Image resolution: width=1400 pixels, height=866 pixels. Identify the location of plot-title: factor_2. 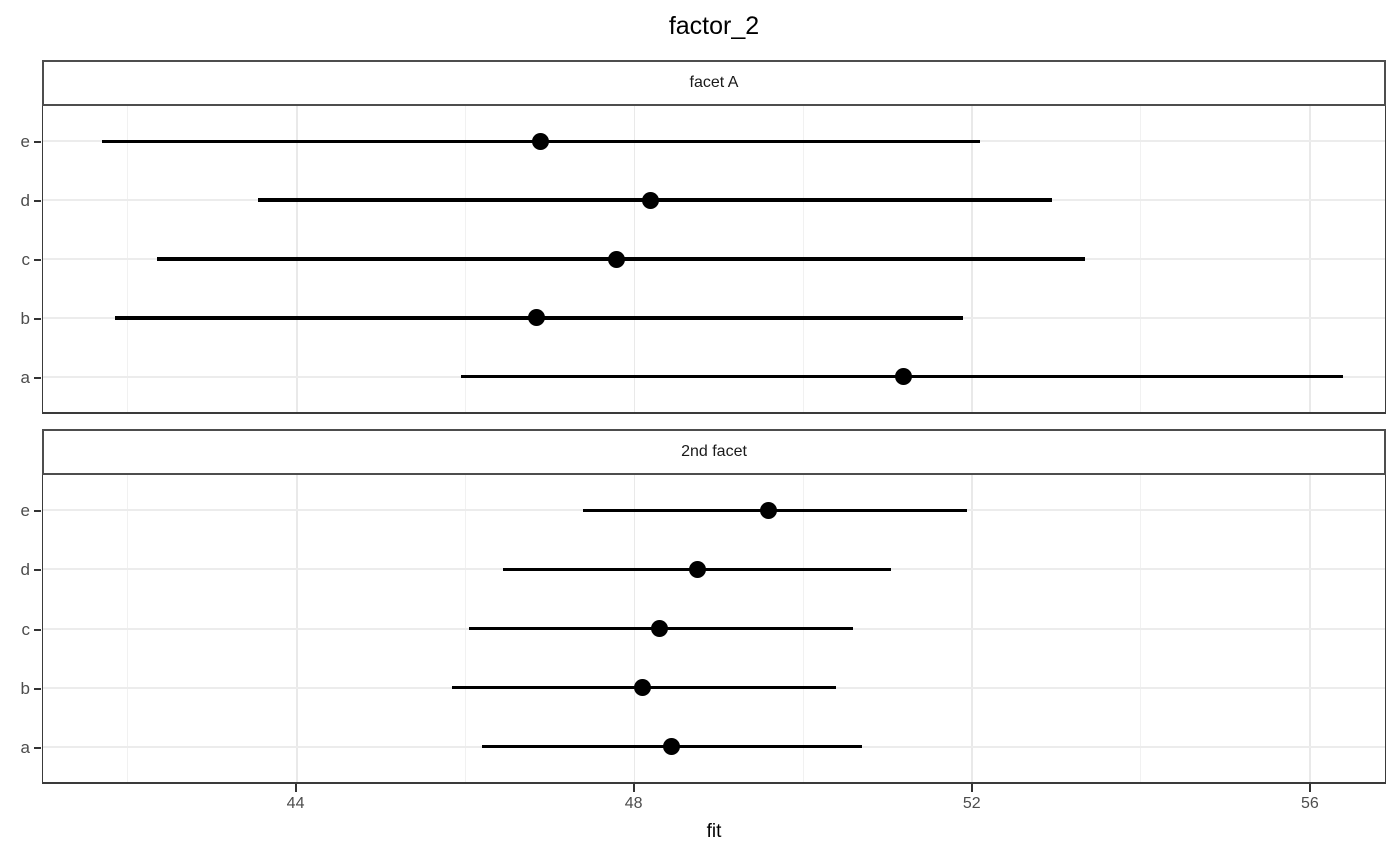
(714, 26).